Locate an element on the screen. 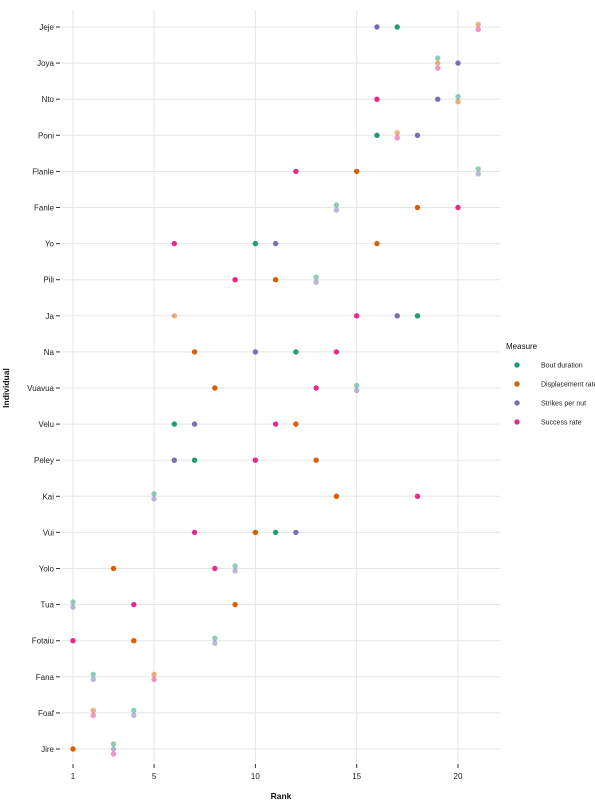 Image resolution: width=595 pixels, height=800 pixels. y-tick-label: Yo is located at coordinates (50, 244).